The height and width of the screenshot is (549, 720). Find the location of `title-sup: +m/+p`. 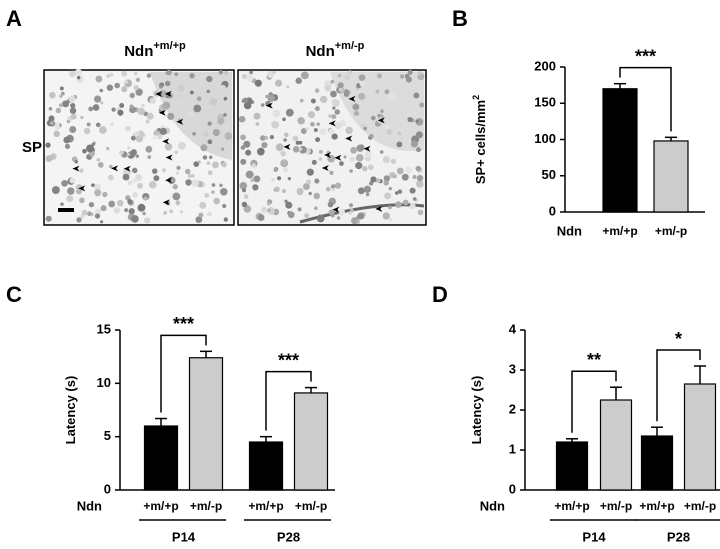

title-sup: +m/+p is located at coordinates (169, 46).